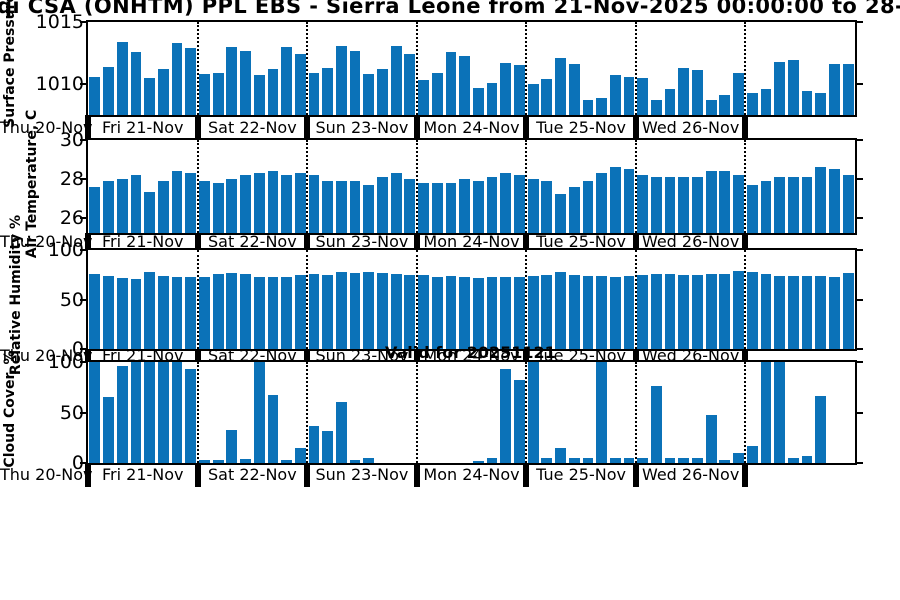  Describe the element at coordinates (143, 127) in the screenshot. I see `day-label: Fri 21-Nov` at that location.